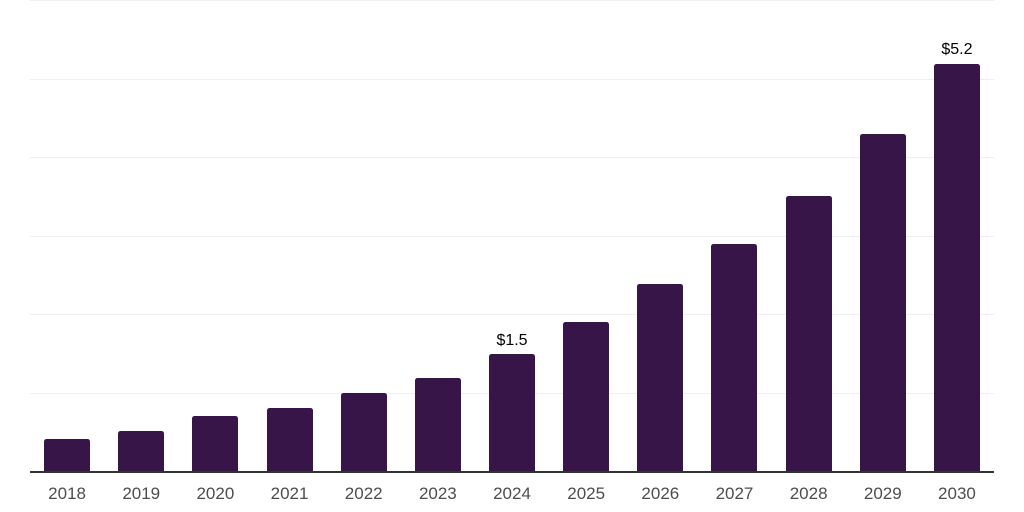 Image resolution: width=1024 pixels, height=512 pixels. Describe the element at coordinates (215, 444) in the screenshot. I see `bar-2020` at that location.